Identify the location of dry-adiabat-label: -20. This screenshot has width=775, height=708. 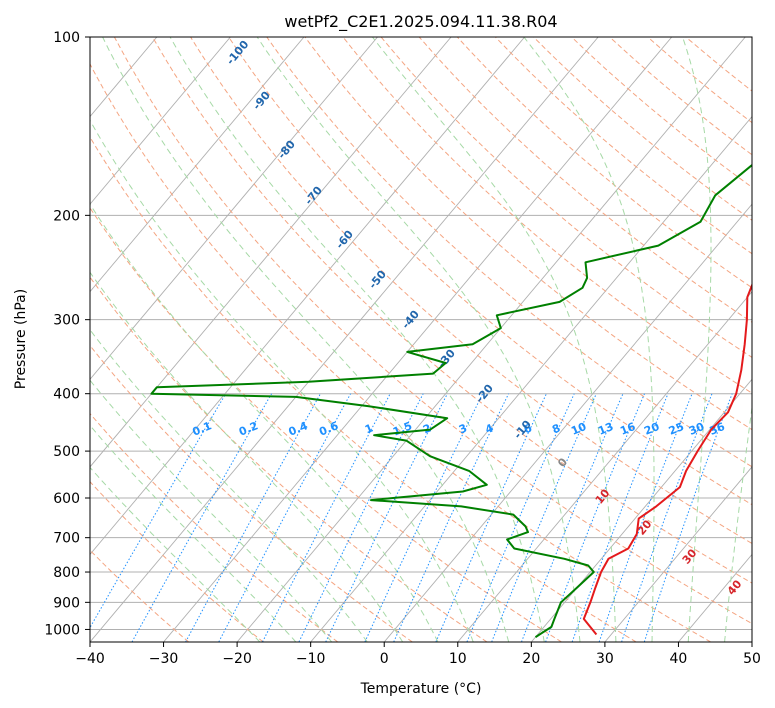
(484, 394).